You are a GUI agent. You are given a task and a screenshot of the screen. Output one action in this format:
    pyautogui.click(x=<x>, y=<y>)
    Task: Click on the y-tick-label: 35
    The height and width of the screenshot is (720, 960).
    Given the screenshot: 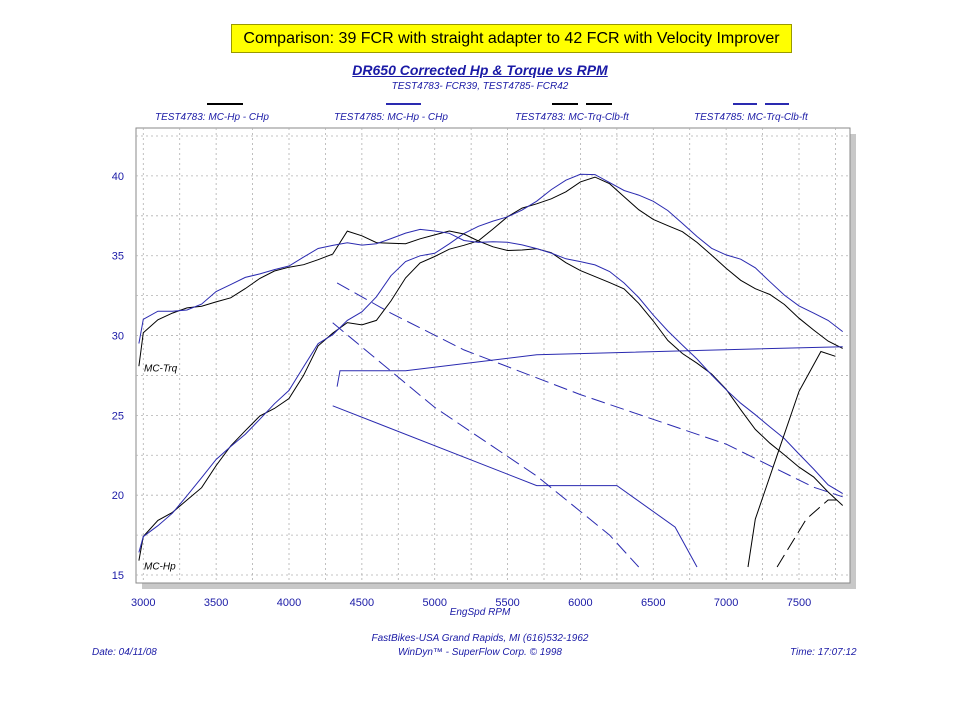 What is the action you would take?
    pyautogui.click(x=118, y=257)
    